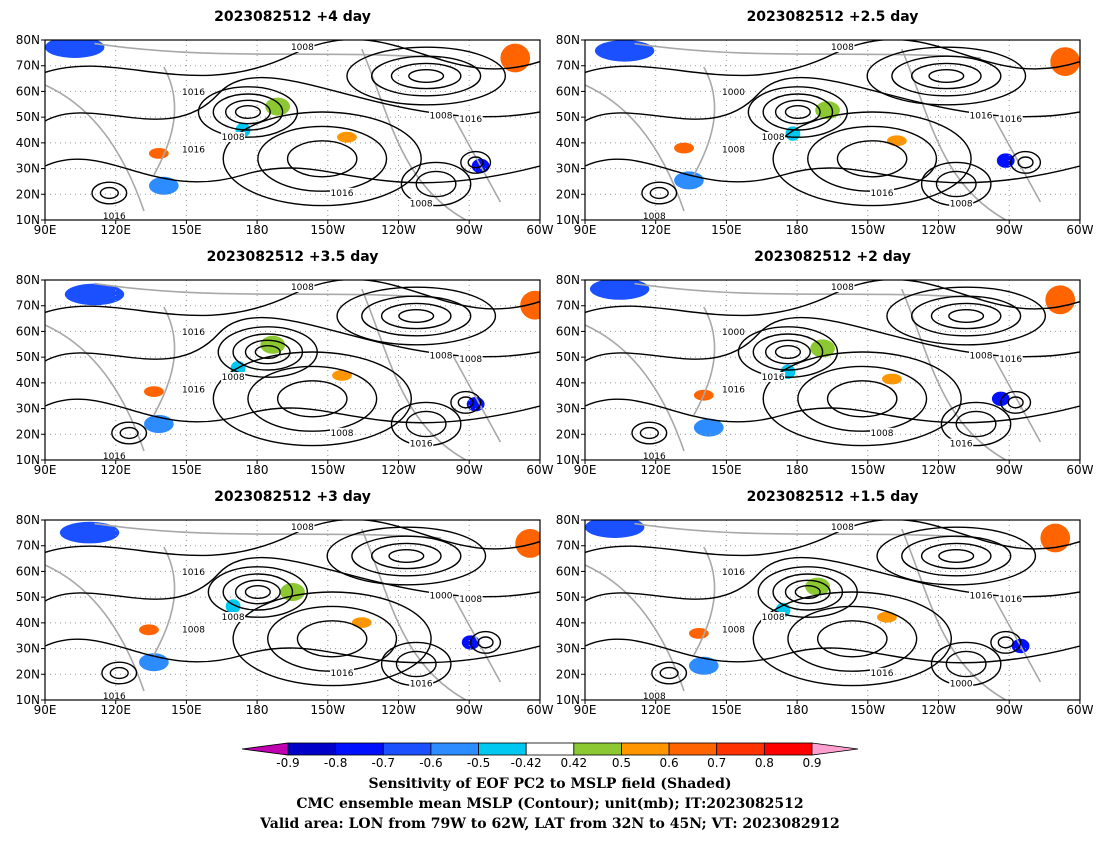  Describe the element at coordinates (293, 257) in the screenshot. I see `panel-title: 2023082512 +3.5 day` at that location.